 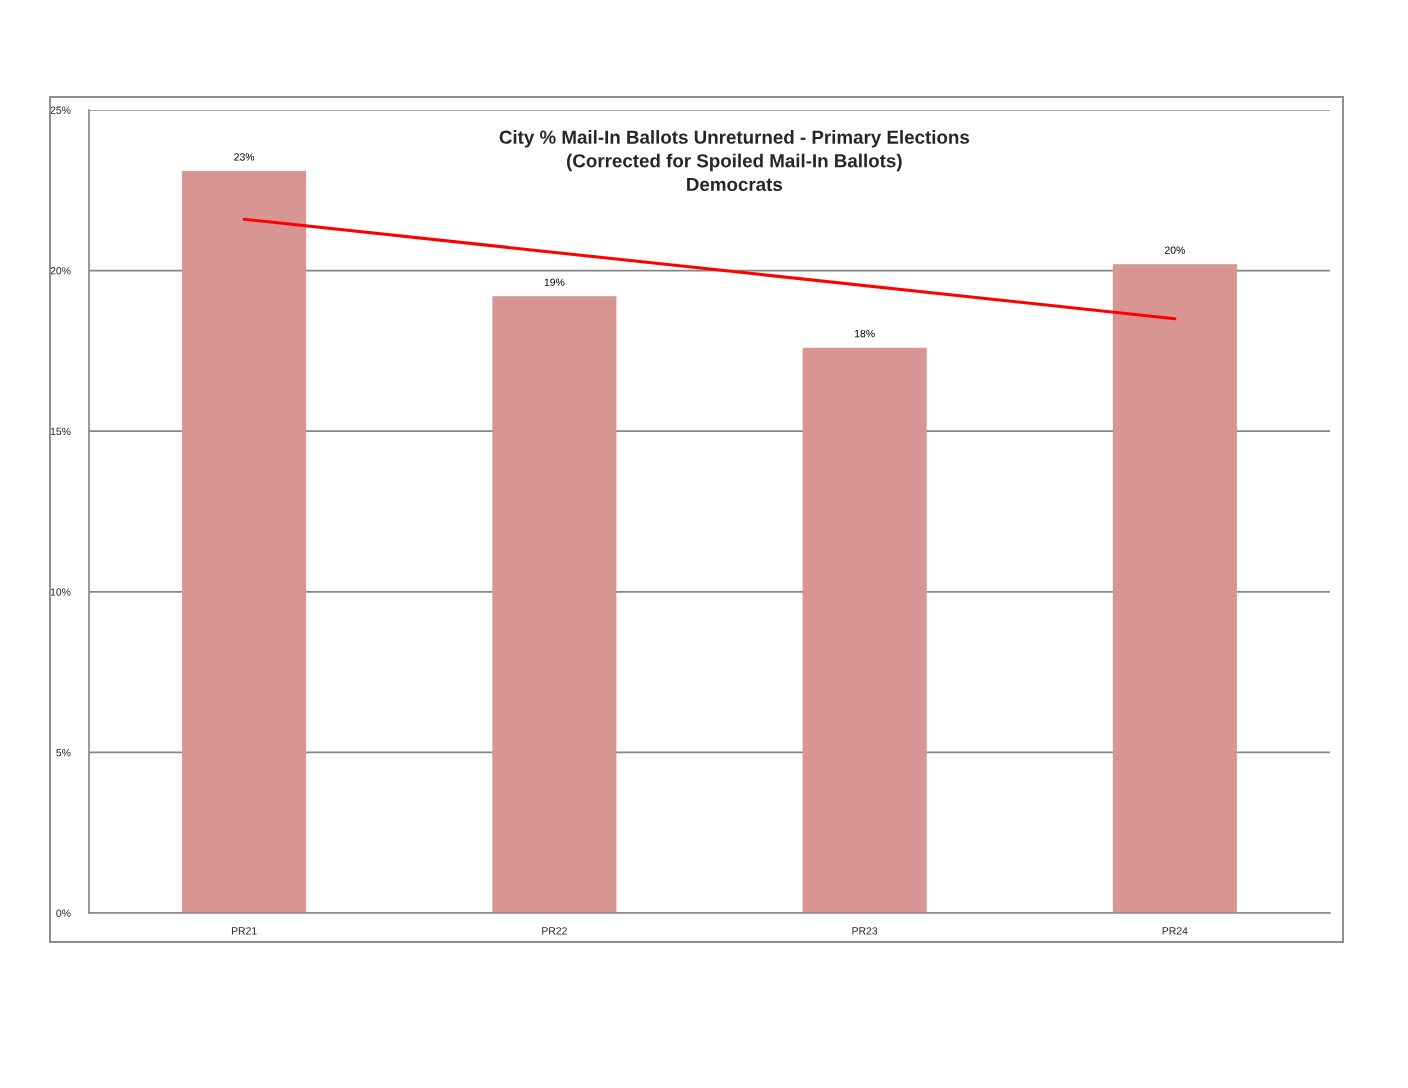 What do you see at coordinates (60, 110) in the screenshot?
I see `y-tick-label: 25%` at bounding box center [60, 110].